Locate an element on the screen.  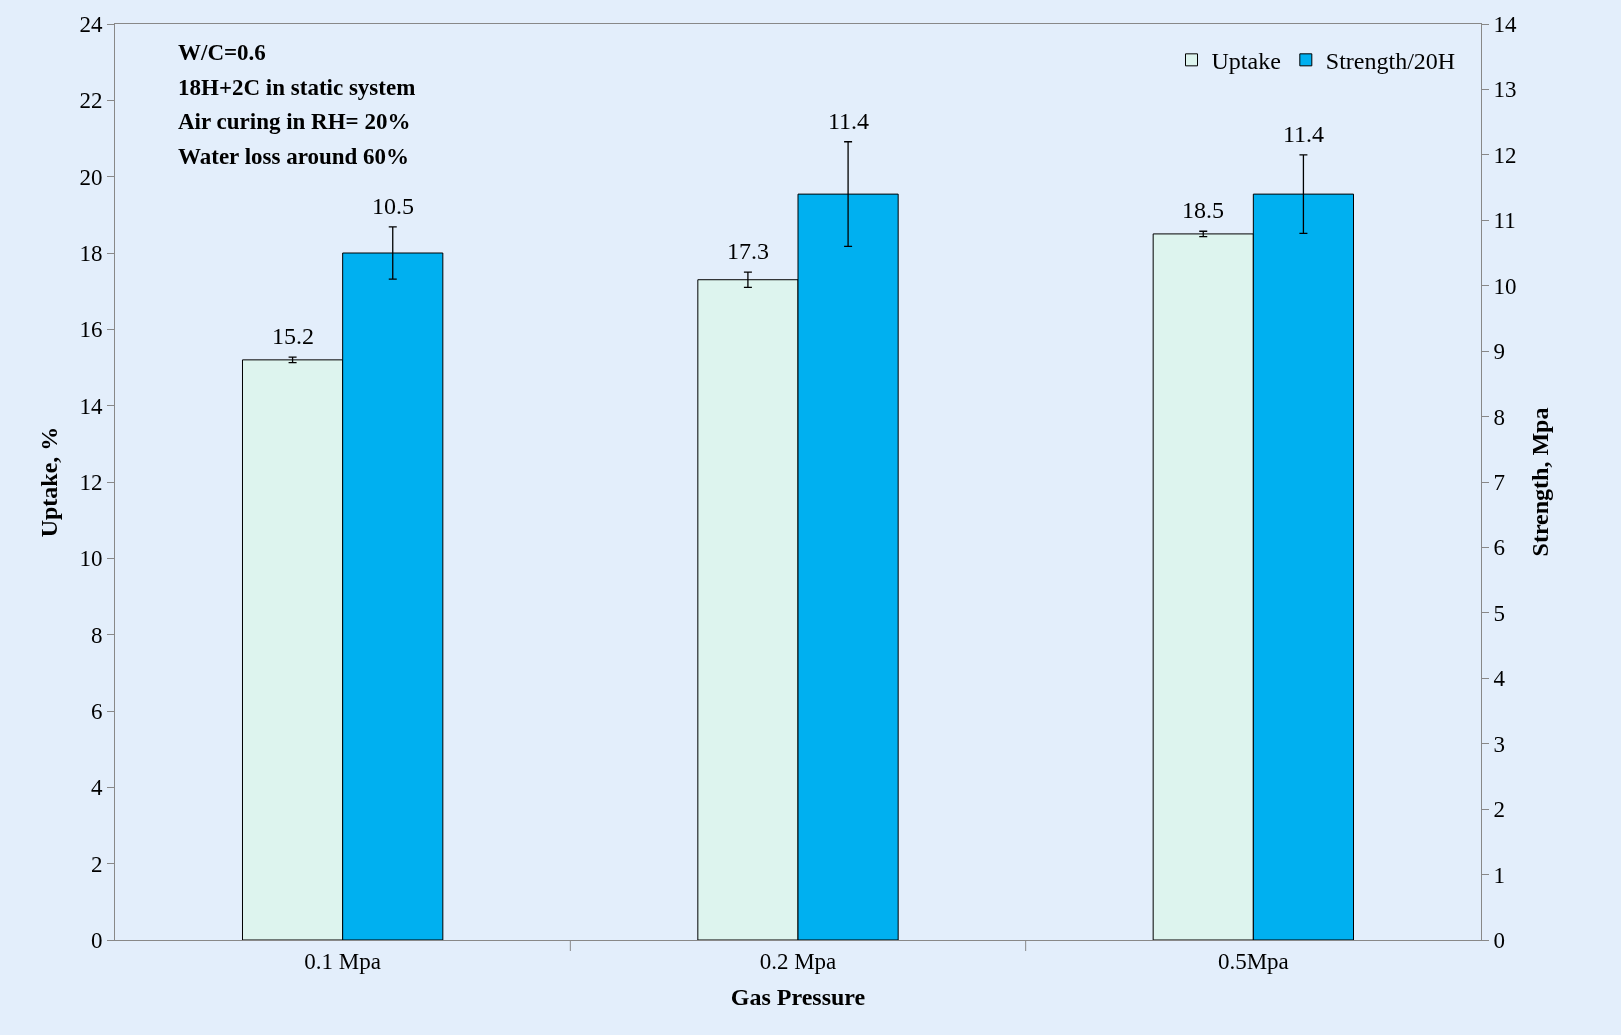
annotation: W/C=0.6 is located at coordinates (222, 52).